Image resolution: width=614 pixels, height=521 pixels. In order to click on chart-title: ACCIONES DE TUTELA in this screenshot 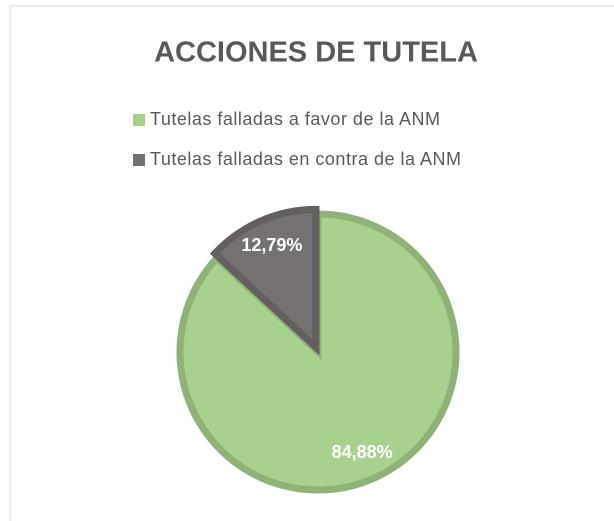, I will do `click(316, 53)`.